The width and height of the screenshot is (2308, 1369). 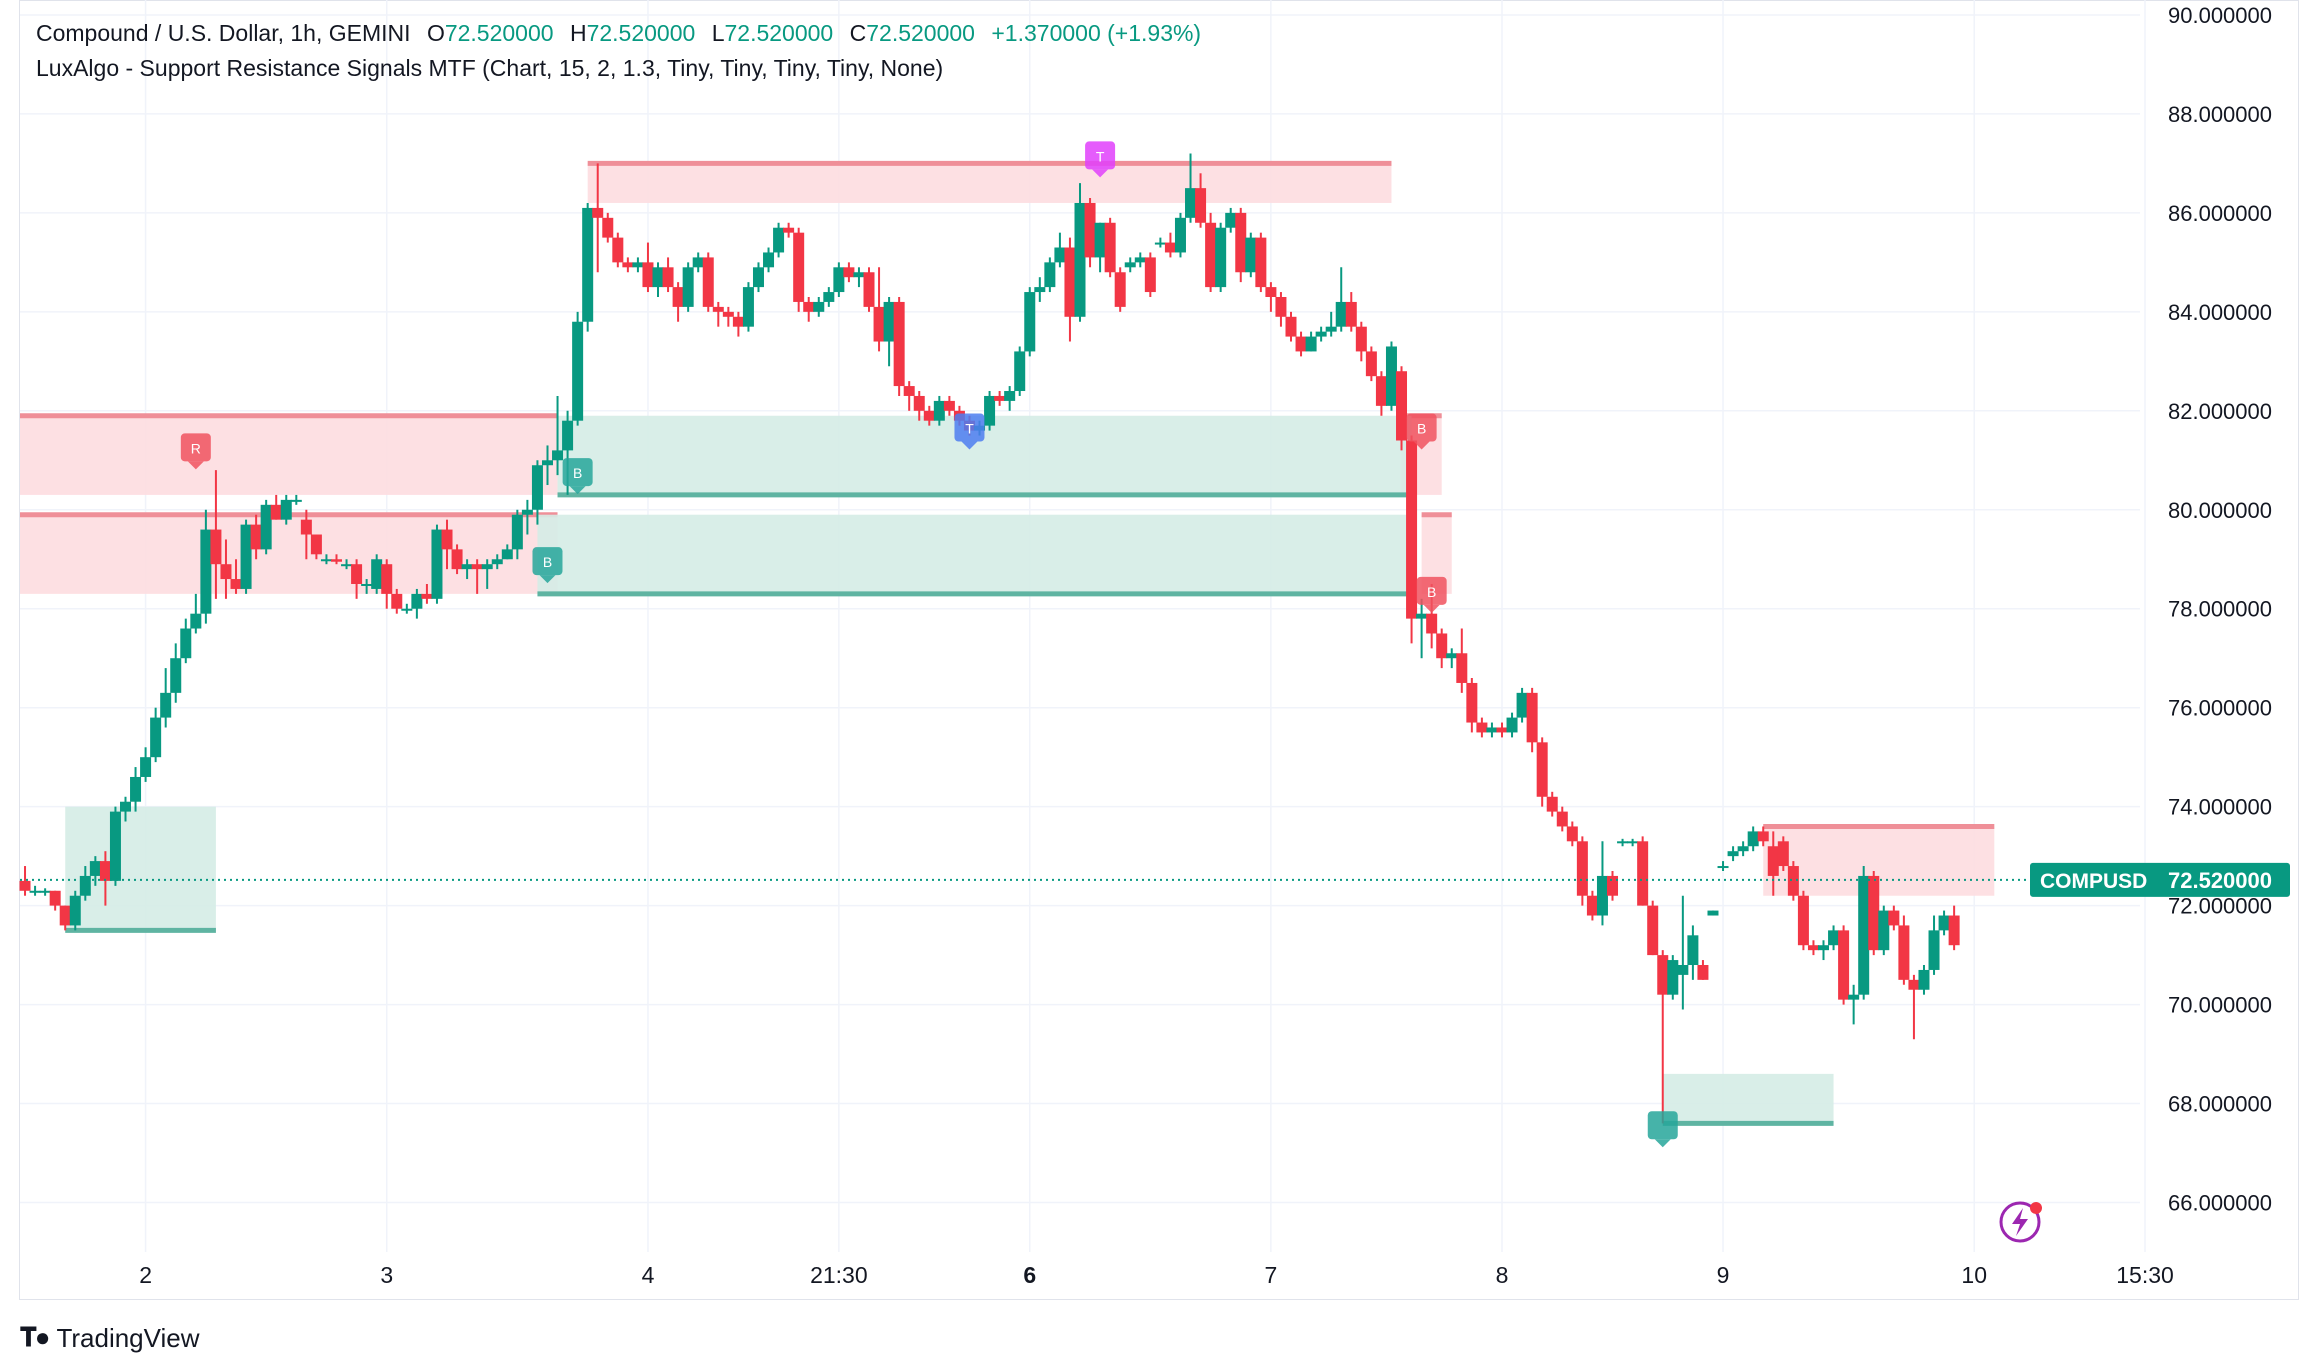 What do you see at coordinates (858, 33) in the screenshot?
I see `close-key: C` at bounding box center [858, 33].